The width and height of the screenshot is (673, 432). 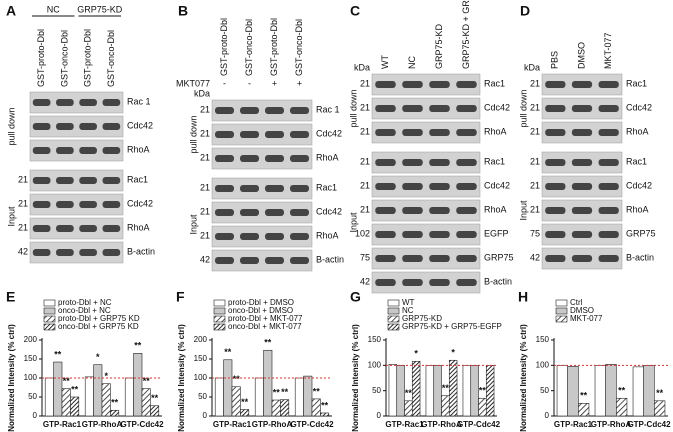 I want to click on legend-label: onco-Dbl + NC, so click(x=84, y=310).